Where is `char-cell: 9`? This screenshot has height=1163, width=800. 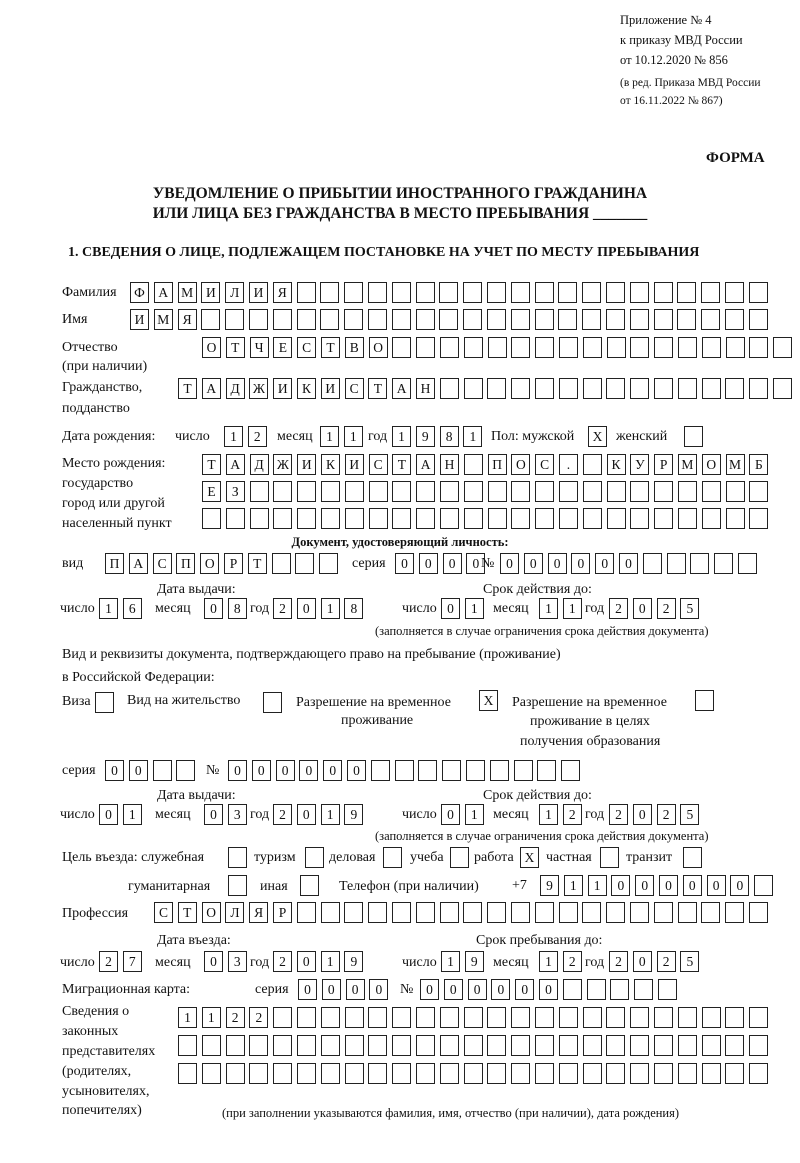 char-cell: 9 is located at coordinates (354, 814).